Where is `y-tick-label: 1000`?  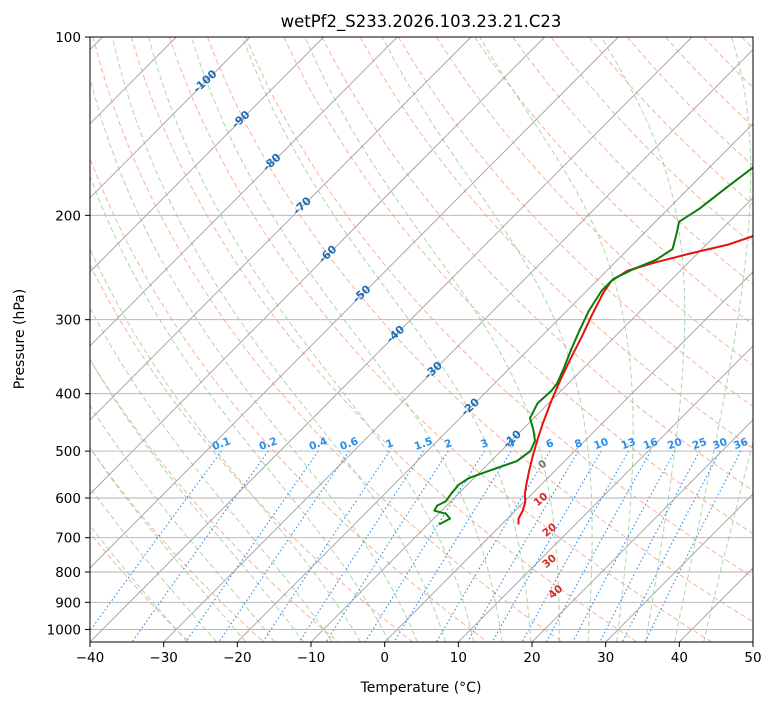 y-tick-label: 1000 is located at coordinates (64, 630).